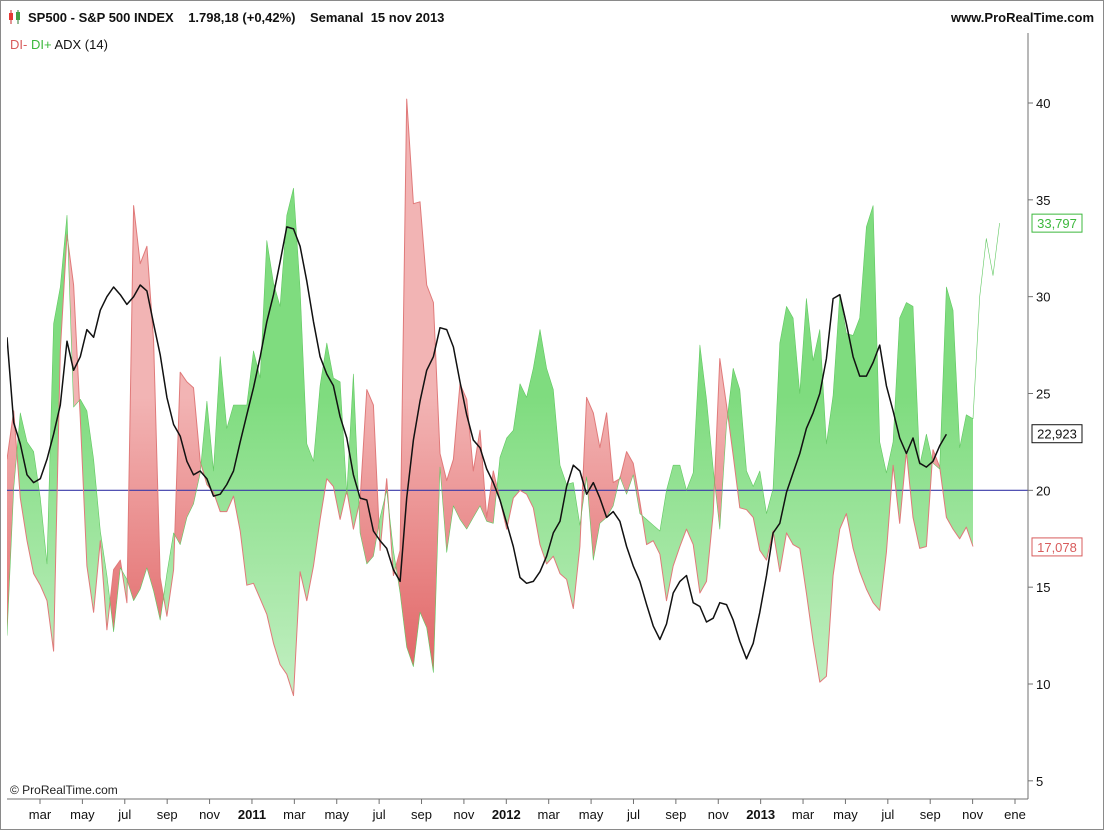 The height and width of the screenshot is (830, 1104). What do you see at coordinates (1043, 587) in the screenshot?
I see `y-tick-label: 15` at bounding box center [1043, 587].